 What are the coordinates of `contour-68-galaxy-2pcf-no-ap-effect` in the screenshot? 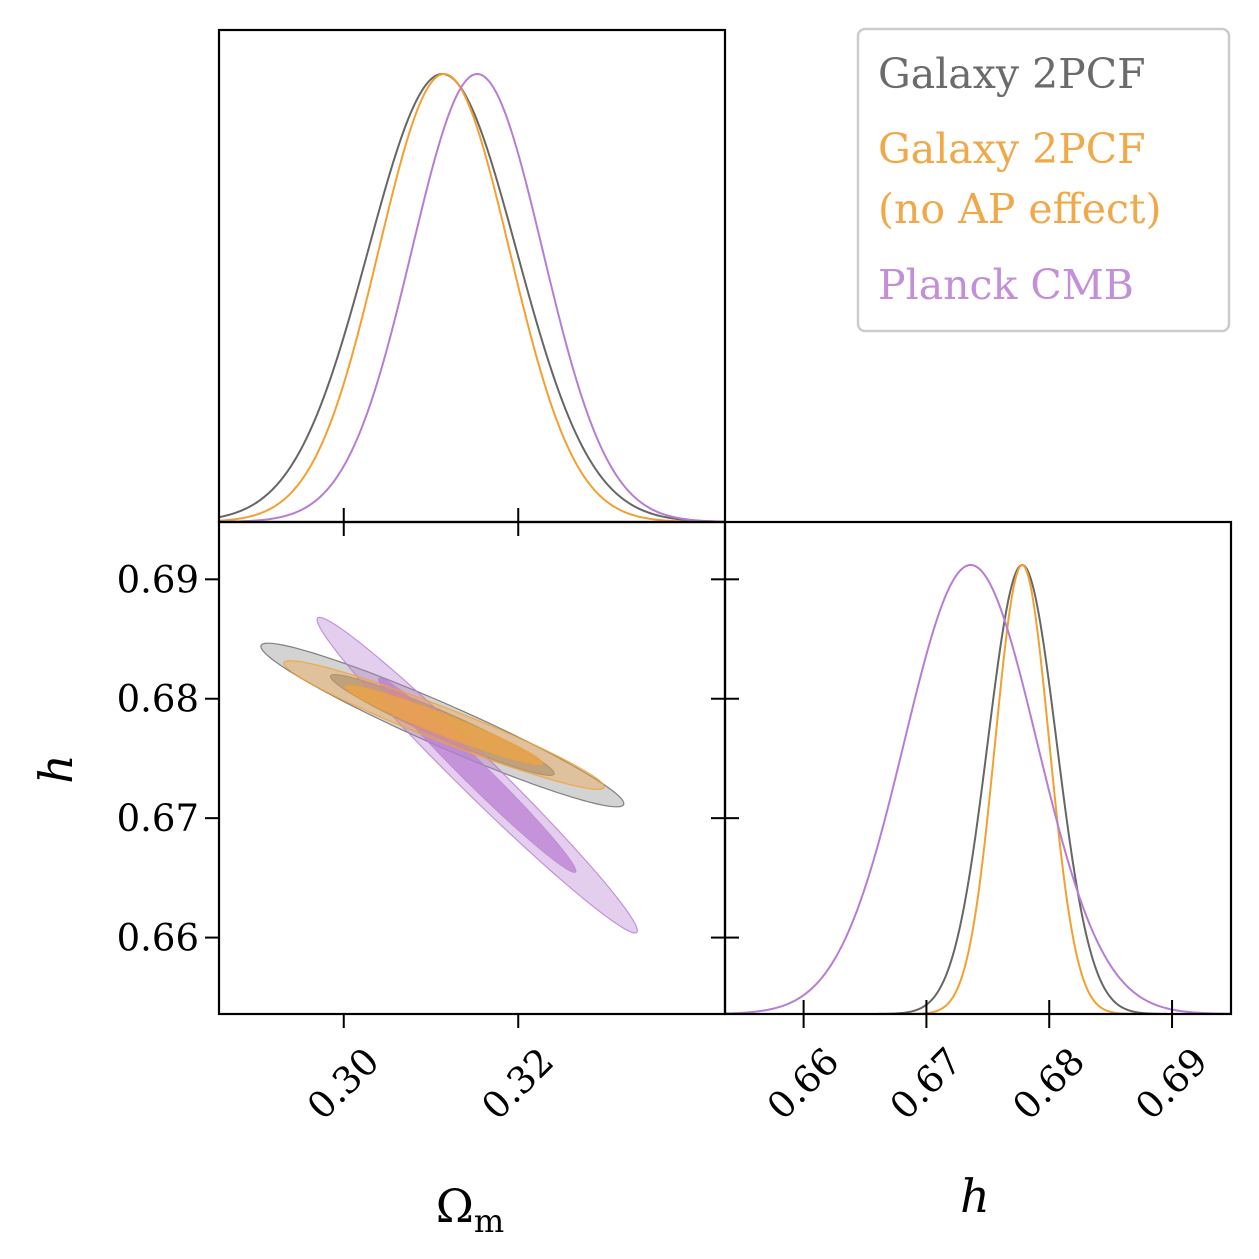 It's located at (444, 725).